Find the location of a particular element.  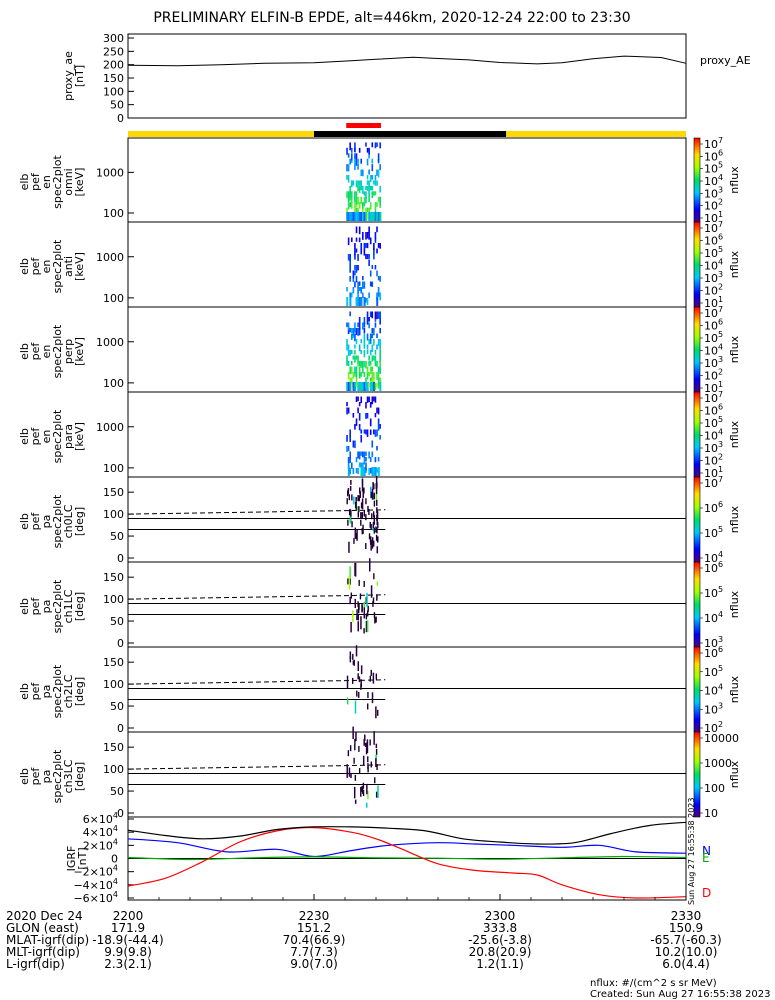

spec-perp-tick-exponent: 2 is located at coordinates (720, 372).